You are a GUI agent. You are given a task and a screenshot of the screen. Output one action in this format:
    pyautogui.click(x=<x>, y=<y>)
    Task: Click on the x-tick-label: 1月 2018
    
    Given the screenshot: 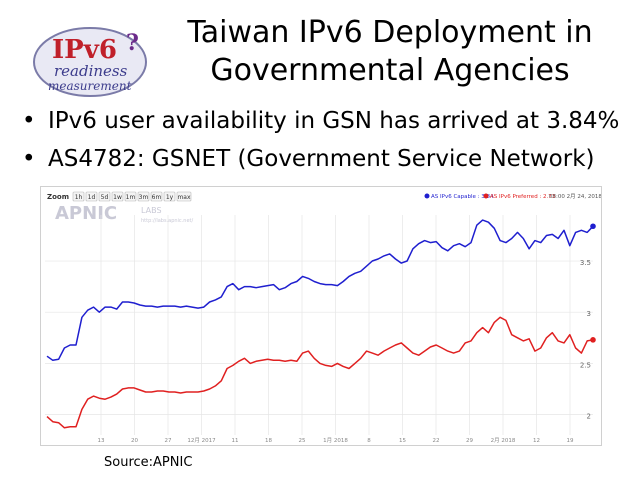 What is the action you would take?
    pyautogui.click(x=335, y=440)
    